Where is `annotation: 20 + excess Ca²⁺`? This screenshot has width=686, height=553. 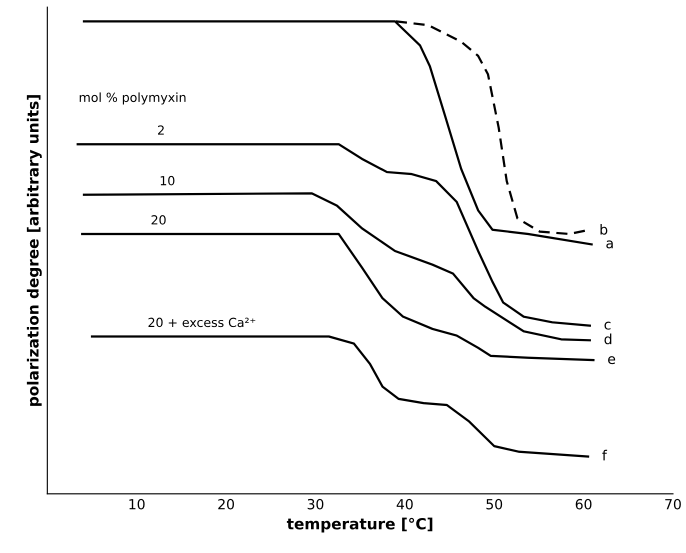
annotation: 20 + excess Ca²⁺ is located at coordinates (202, 323).